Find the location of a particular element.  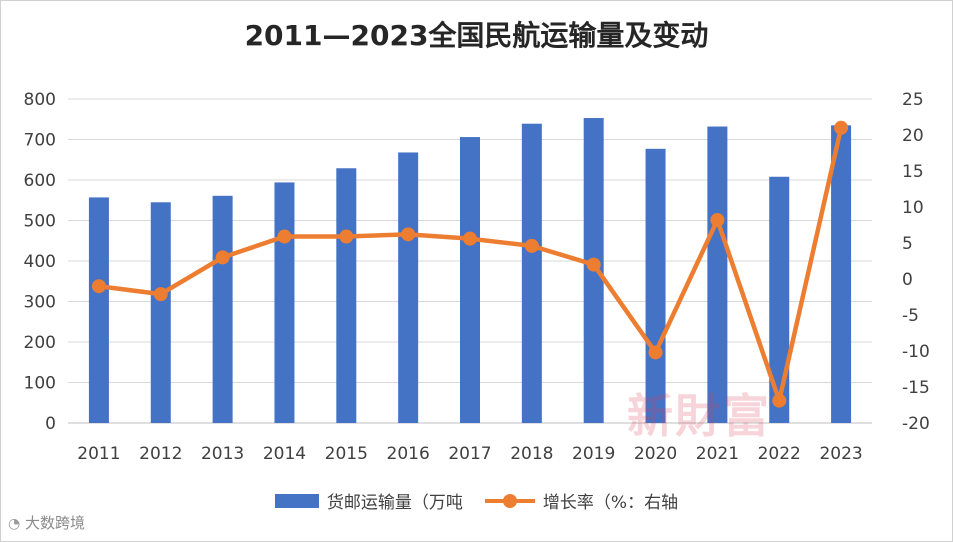

bar-2015 is located at coordinates (346, 295).